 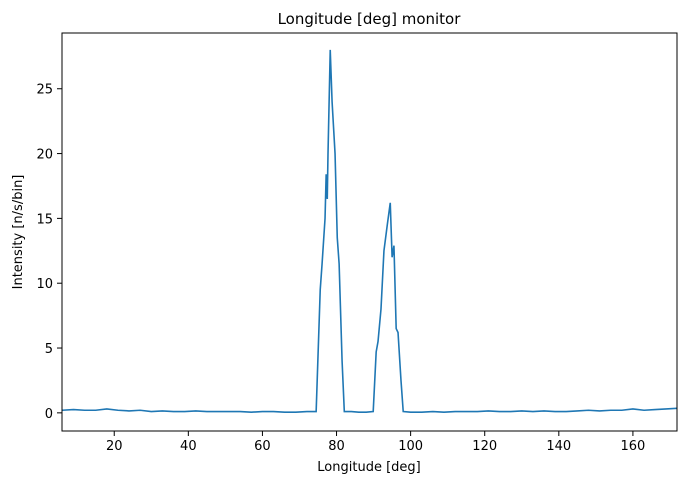 I want to click on x-tick-label: 20, so click(x=114, y=446).